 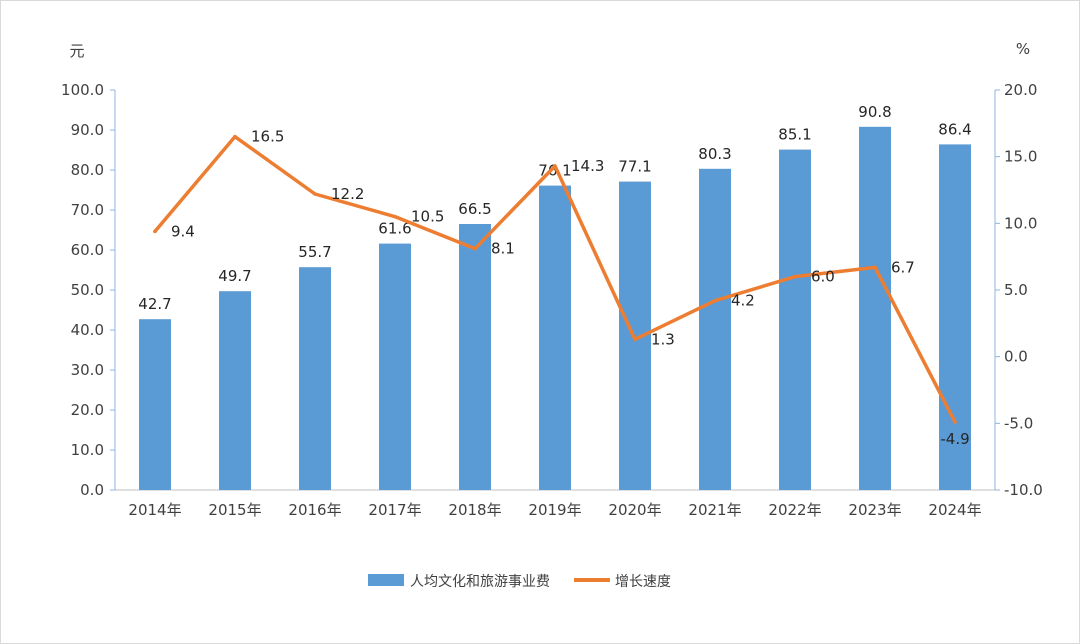 I want to click on x-axis-tick-label: 2024年, so click(x=954, y=510).